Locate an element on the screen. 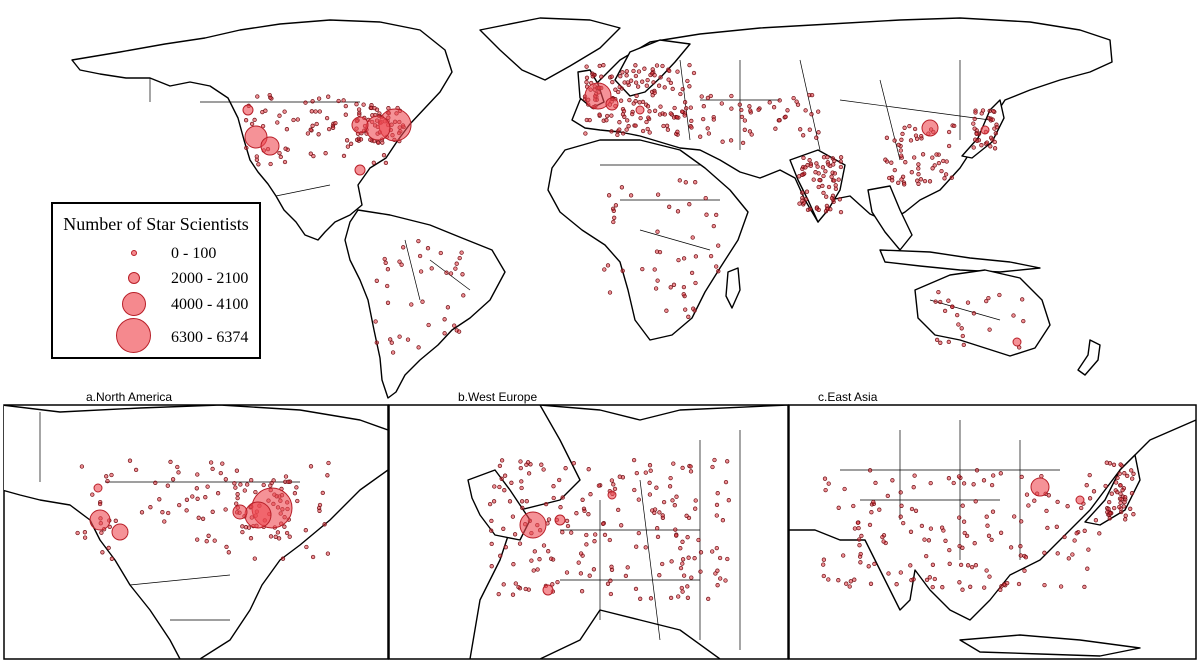 This screenshot has height=663, width=1200. legend-row-0-100: 0 - 100 is located at coordinates (156, 255).